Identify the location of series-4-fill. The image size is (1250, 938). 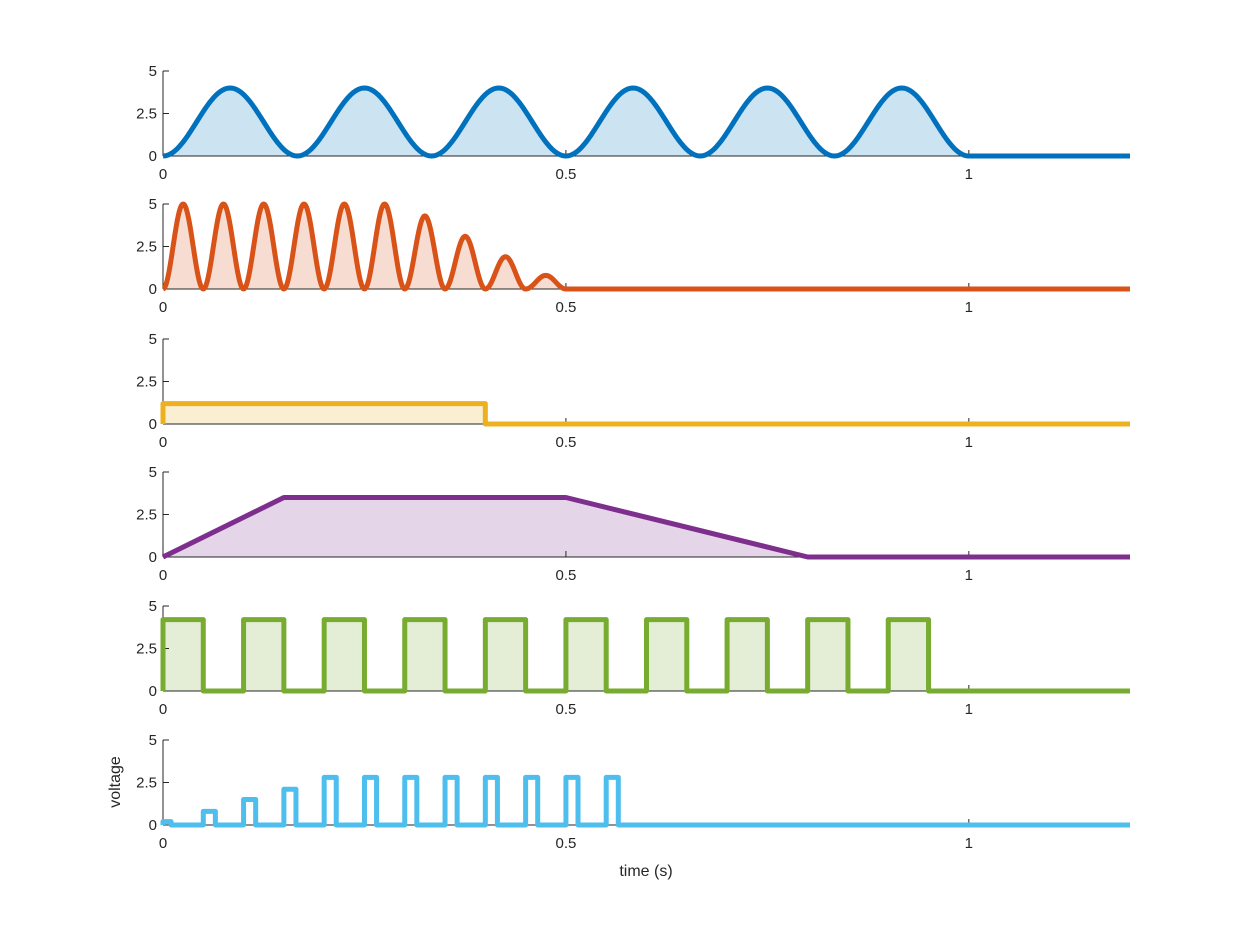
(646, 527).